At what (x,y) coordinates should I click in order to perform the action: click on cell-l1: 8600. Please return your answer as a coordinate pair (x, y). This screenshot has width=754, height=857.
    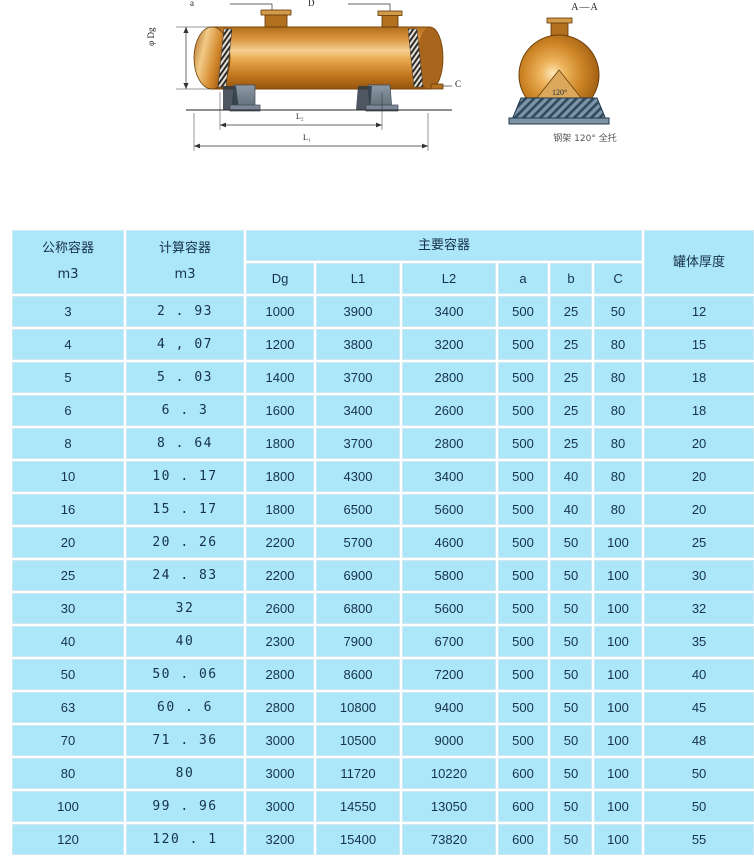
    Looking at the image, I should click on (358, 674).